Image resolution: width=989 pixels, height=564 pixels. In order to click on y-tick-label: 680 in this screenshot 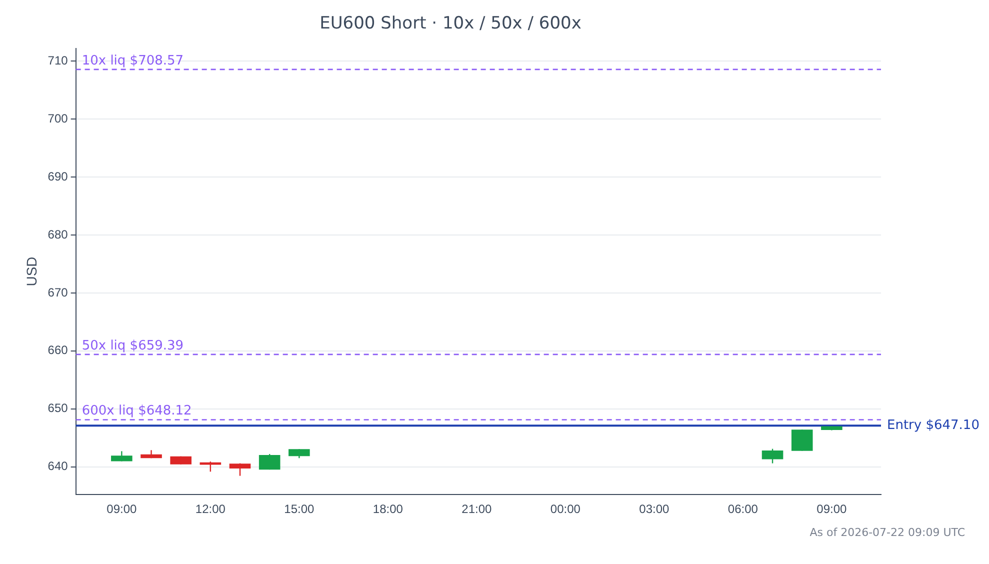, I will do `click(58, 234)`.